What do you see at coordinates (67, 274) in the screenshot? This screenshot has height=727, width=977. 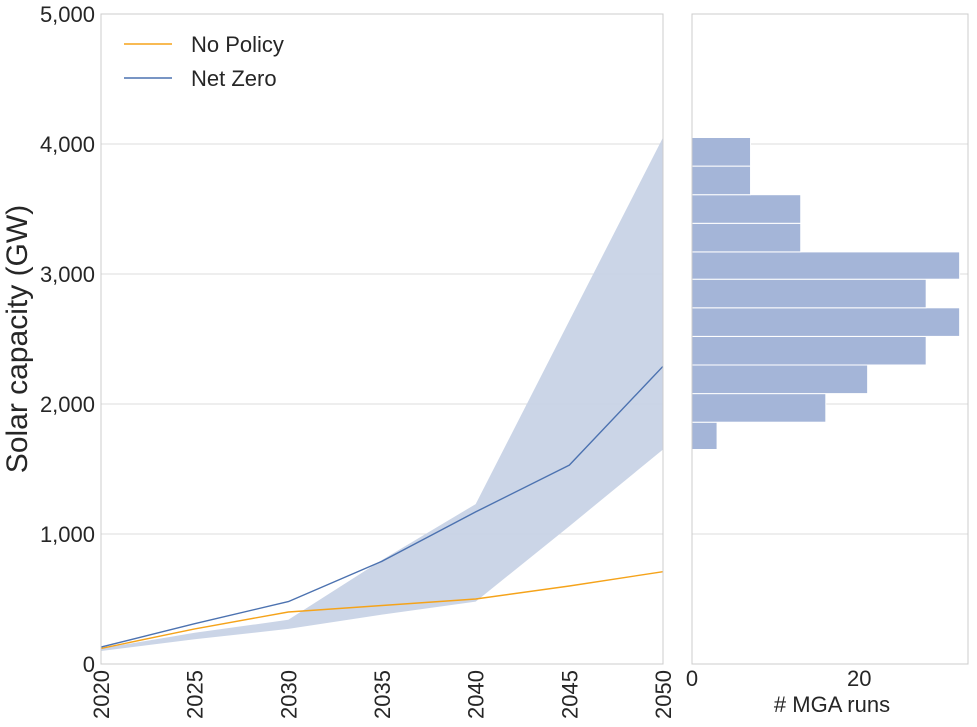 I see `y-tick-label: 3,000` at bounding box center [67, 274].